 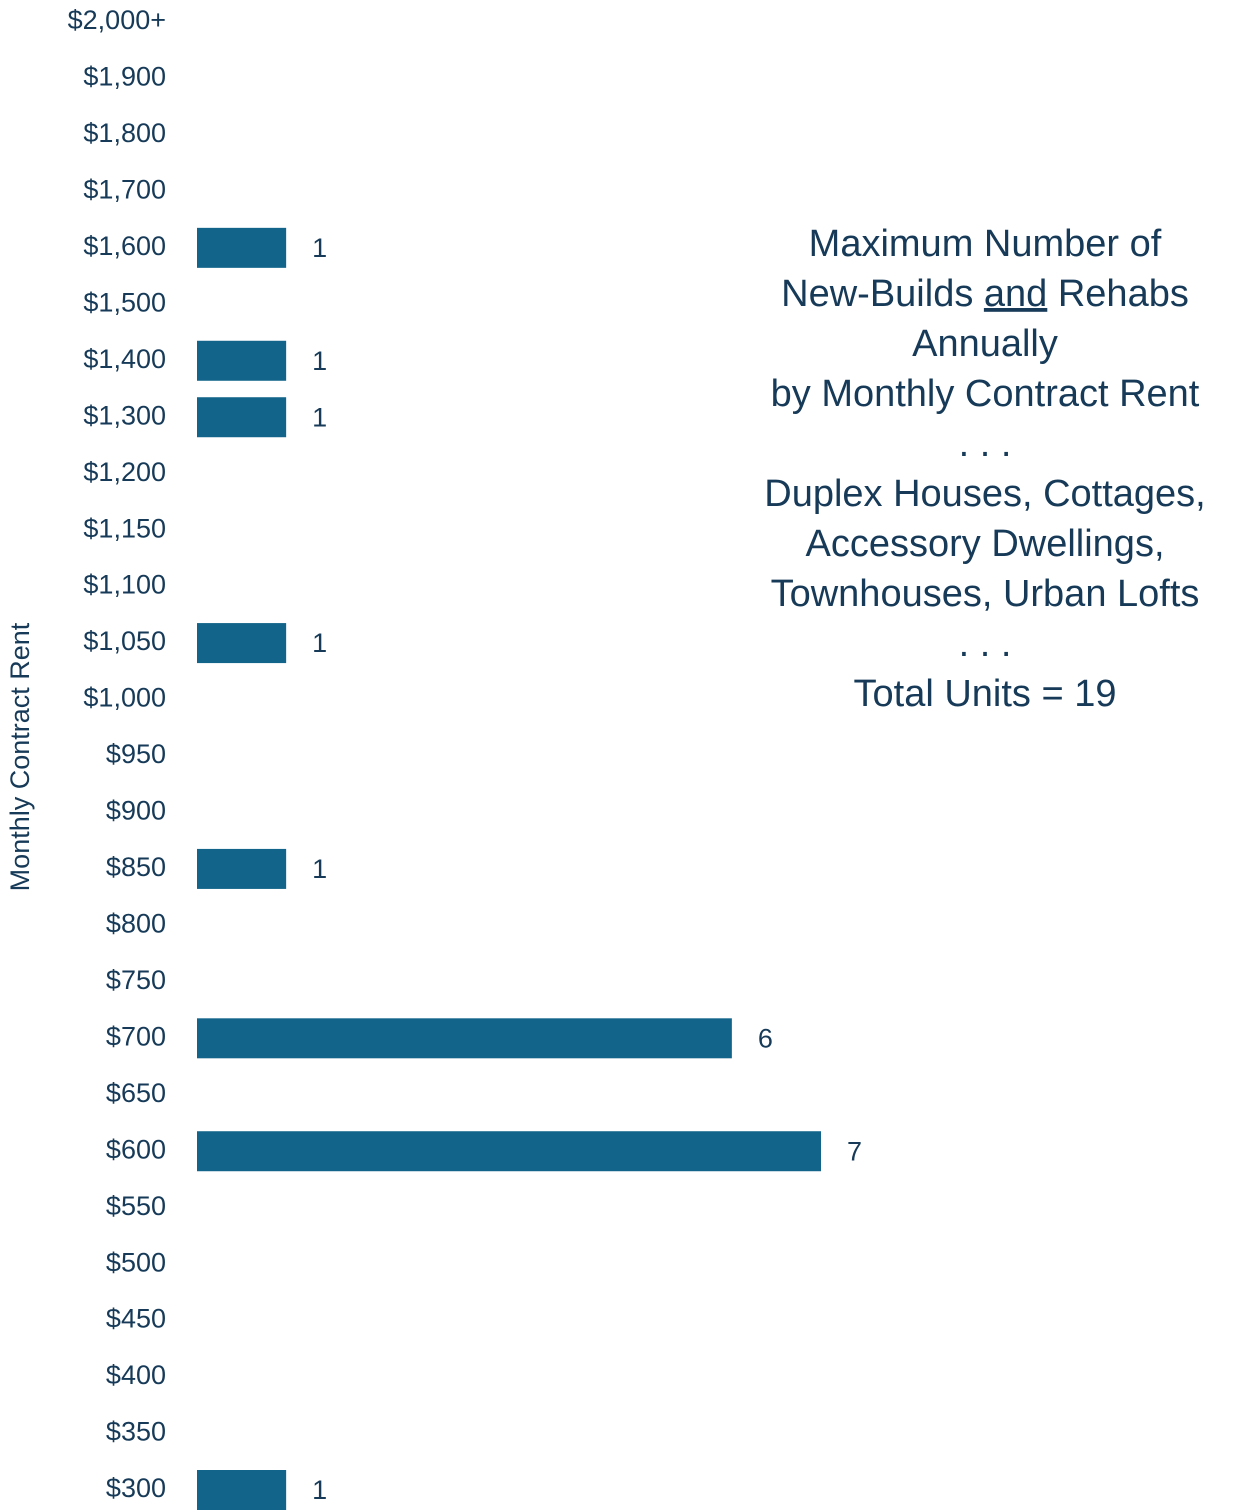 What do you see at coordinates (765, 1038) in the screenshot?
I see `data-label: 6` at bounding box center [765, 1038].